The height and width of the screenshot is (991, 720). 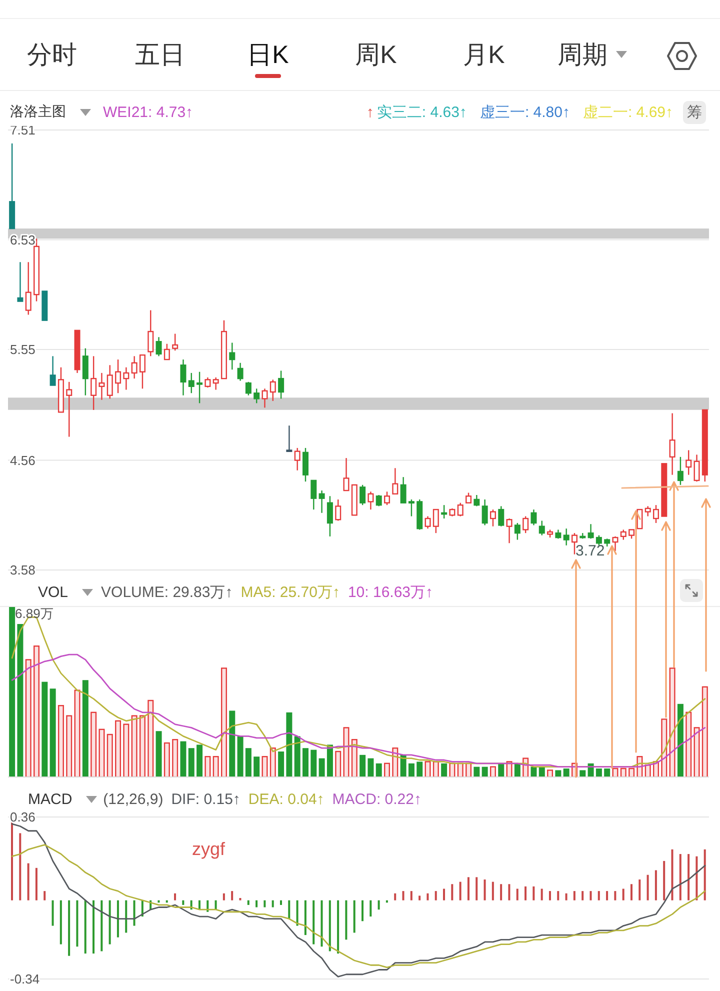 What do you see at coordinates (148, 112) in the screenshot?
I see `text: WEI21: 4.73↑` at bounding box center [148, 112].